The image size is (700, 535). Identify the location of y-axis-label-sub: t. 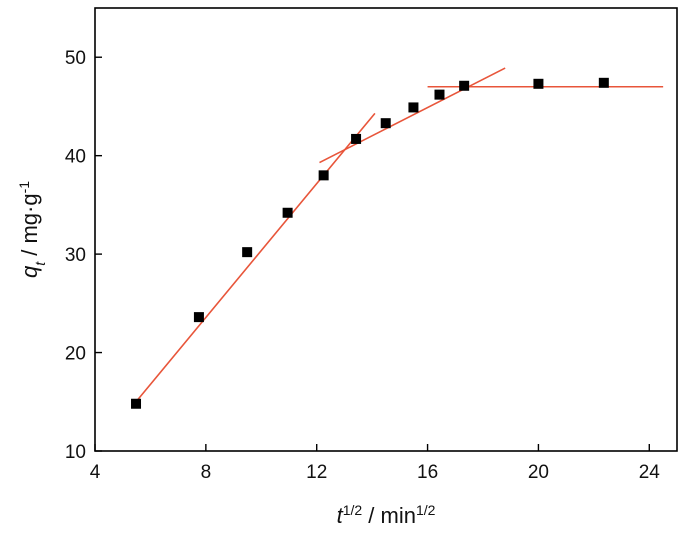
(40, 263).